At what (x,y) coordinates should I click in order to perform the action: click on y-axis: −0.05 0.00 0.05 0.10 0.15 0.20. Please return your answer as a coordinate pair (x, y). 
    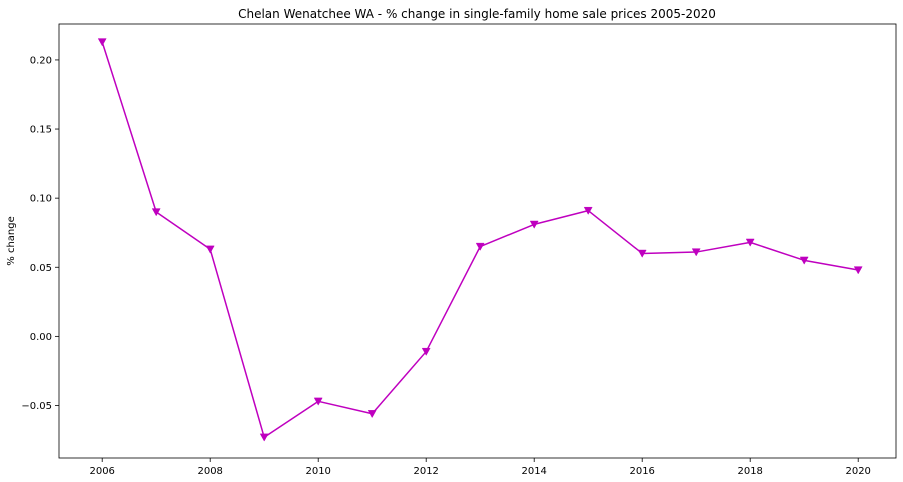
    Looking at the image, I should click on (40, 233).